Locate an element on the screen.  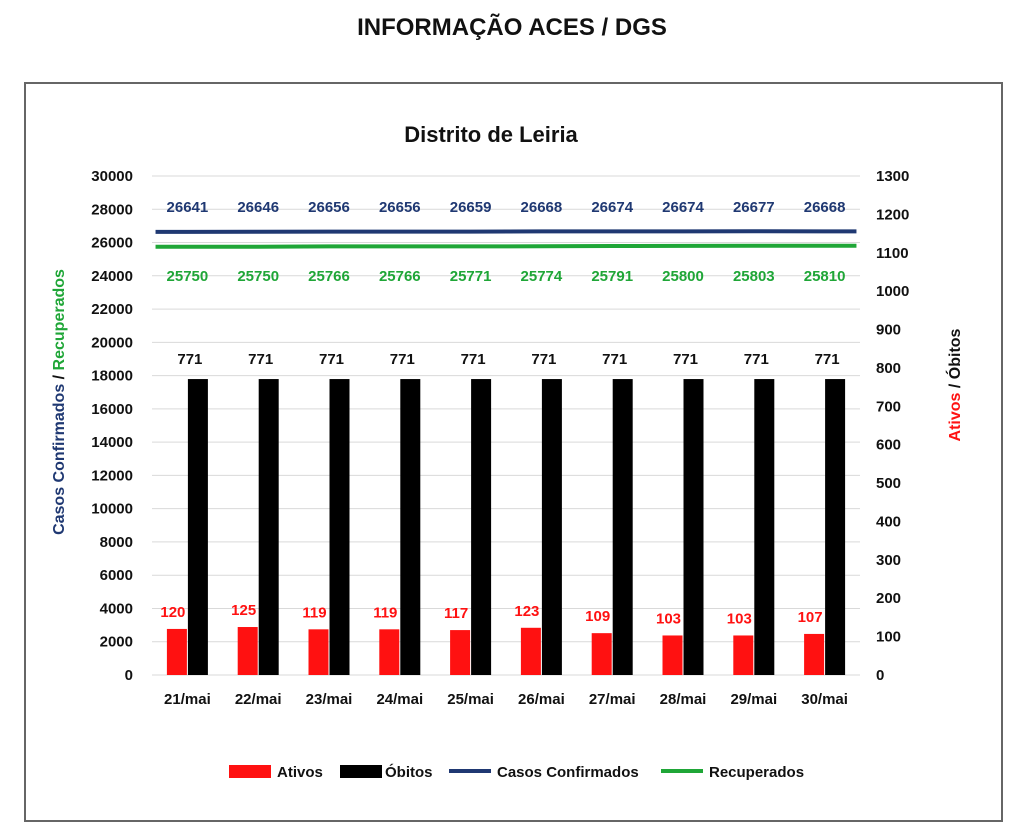
data-label-confirmados: 26659 is located at coordinates (471, 207).